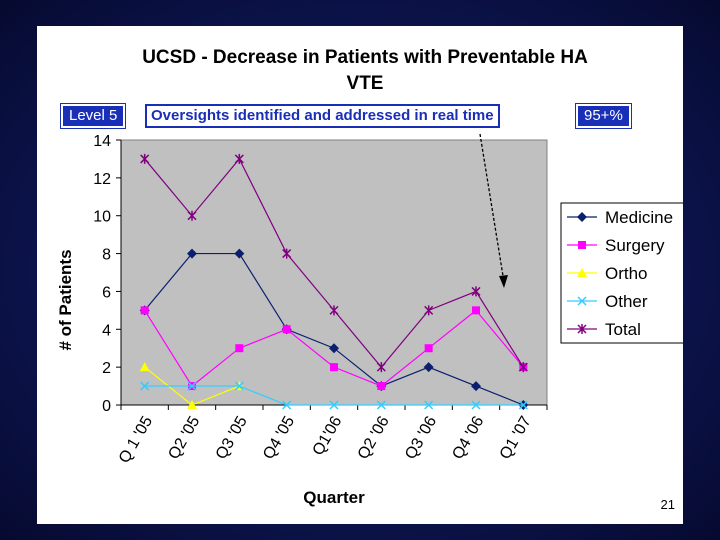 This screenshot has height=540, width=720. Describe the element at coordinates (623, 329) in the screenshot. I see `legend-label-total: Total` at that location.